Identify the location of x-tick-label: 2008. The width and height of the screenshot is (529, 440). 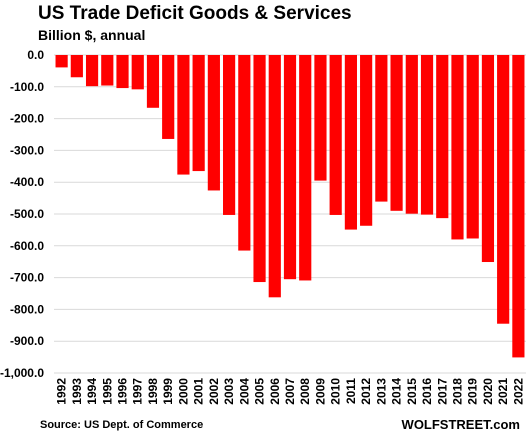
(305, 391).